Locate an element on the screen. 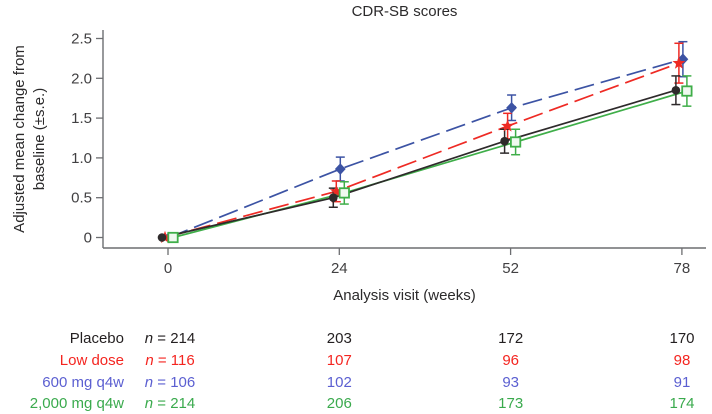  x-tick-label: 24 is located at coordinates (339, 268).